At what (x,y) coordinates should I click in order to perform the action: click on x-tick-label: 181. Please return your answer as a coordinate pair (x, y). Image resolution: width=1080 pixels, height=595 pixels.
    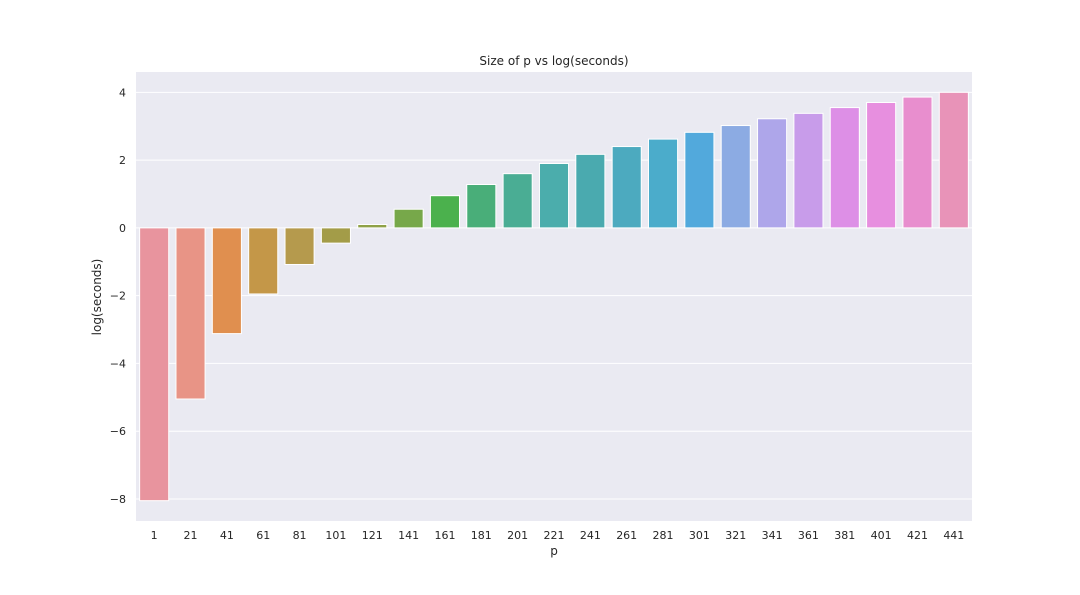
    Looking at the image, I should click on (481, 535).